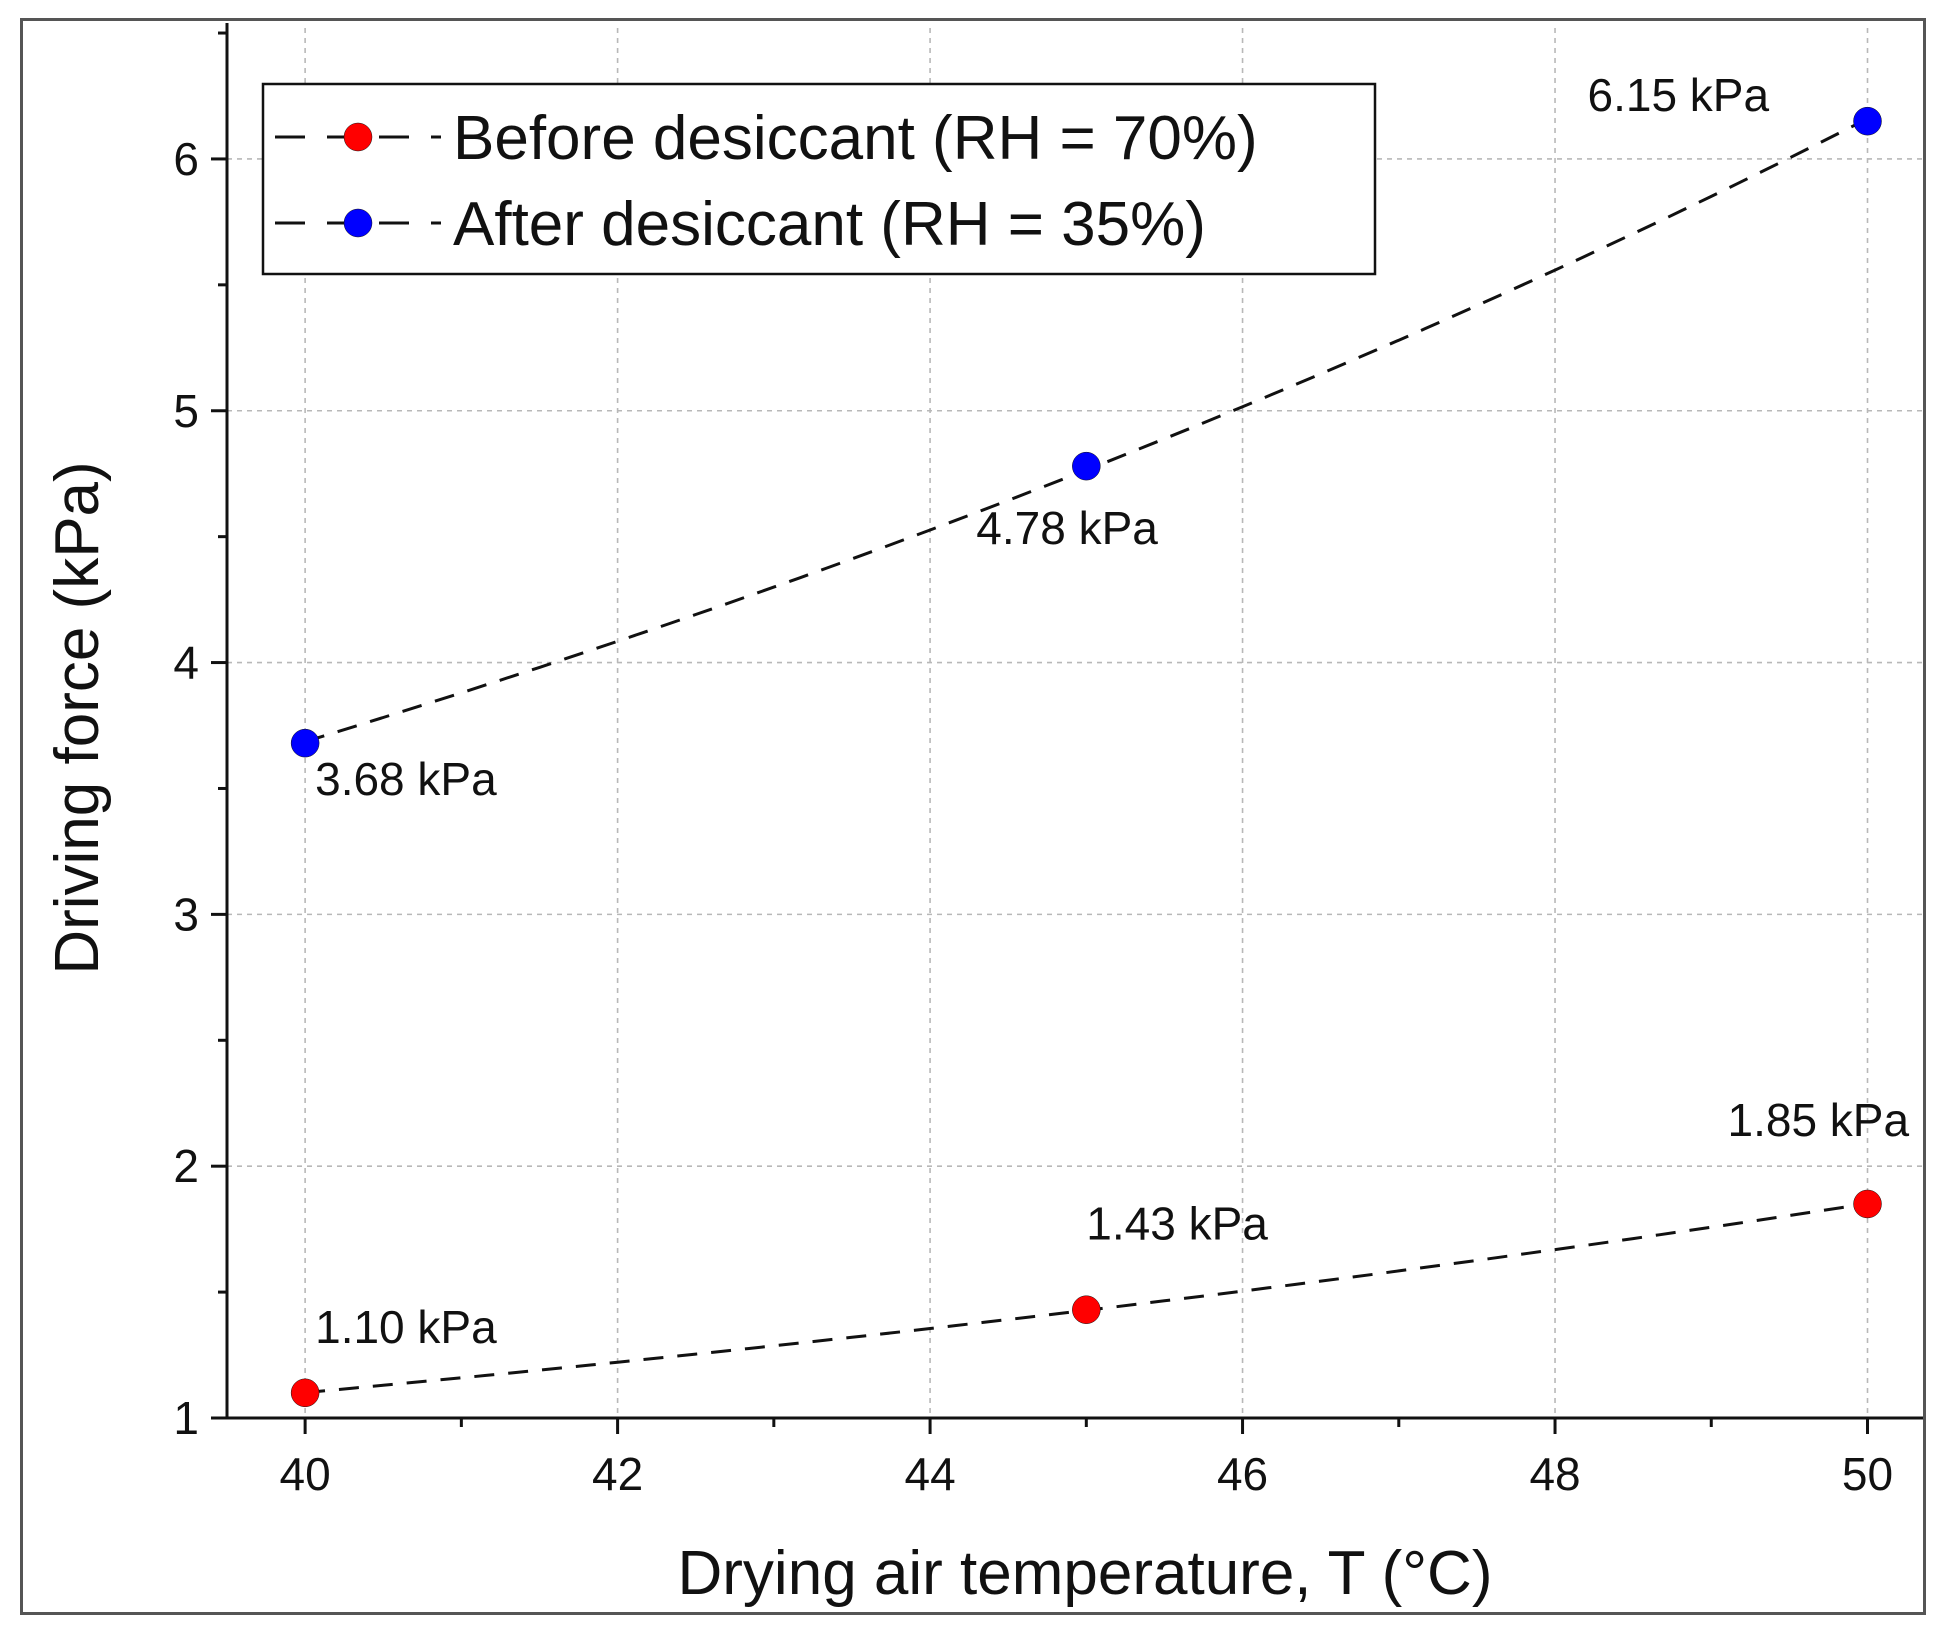 This screenshot has width=1949, height=1633. I want to click on data-label: 1.10 kPa, so click(406, 1327).